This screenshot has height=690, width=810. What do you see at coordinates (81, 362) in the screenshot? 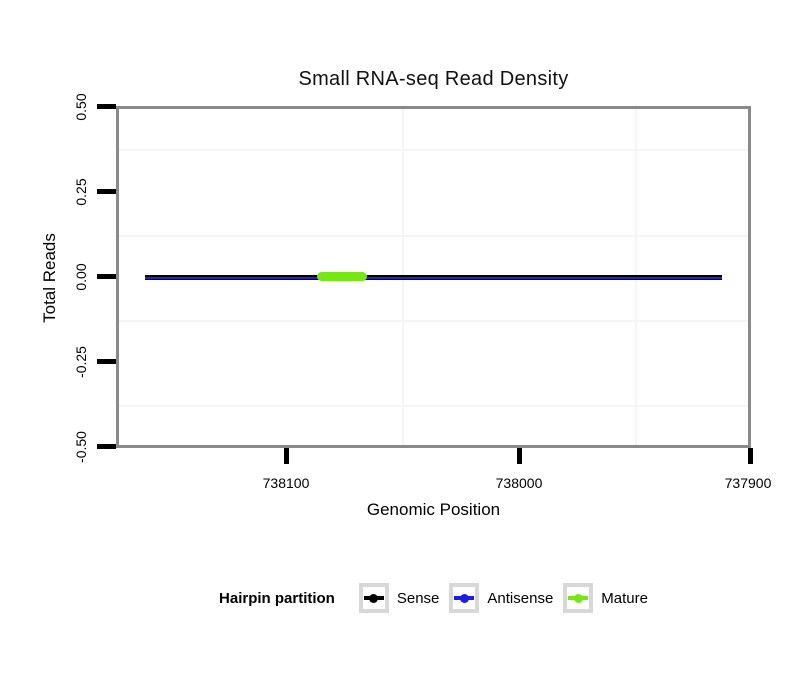
I see `y-axis-tick-label: -0.25` at bounding box center [81, 362].